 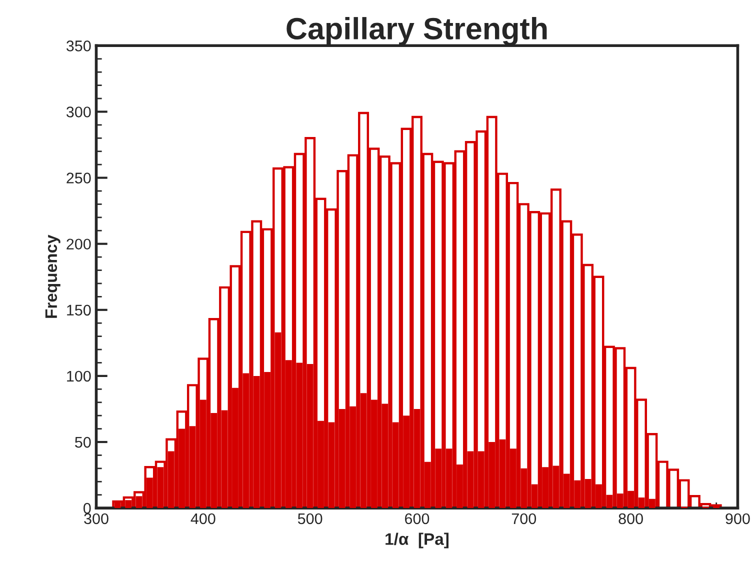 I want to click on y-tick-label: 100, so click(x=79, y=376).